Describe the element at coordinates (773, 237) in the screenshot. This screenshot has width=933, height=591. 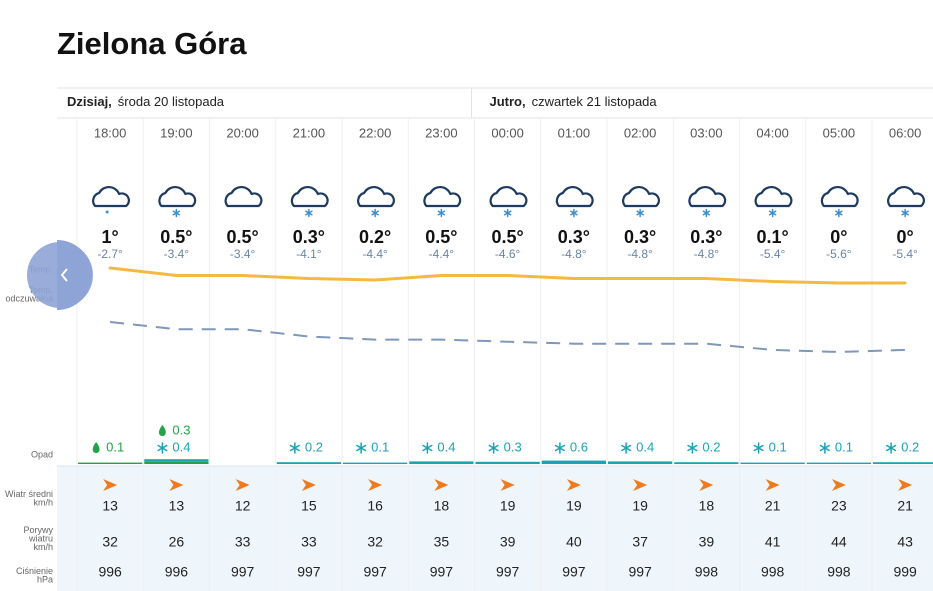
I see `temp-value: 0.1°` at that location.